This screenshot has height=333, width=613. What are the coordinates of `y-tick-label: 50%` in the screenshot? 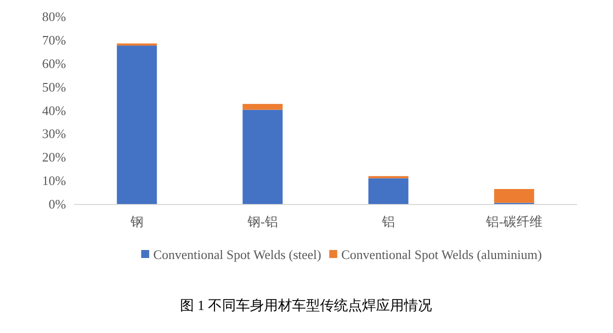 It's located at (54, 86).